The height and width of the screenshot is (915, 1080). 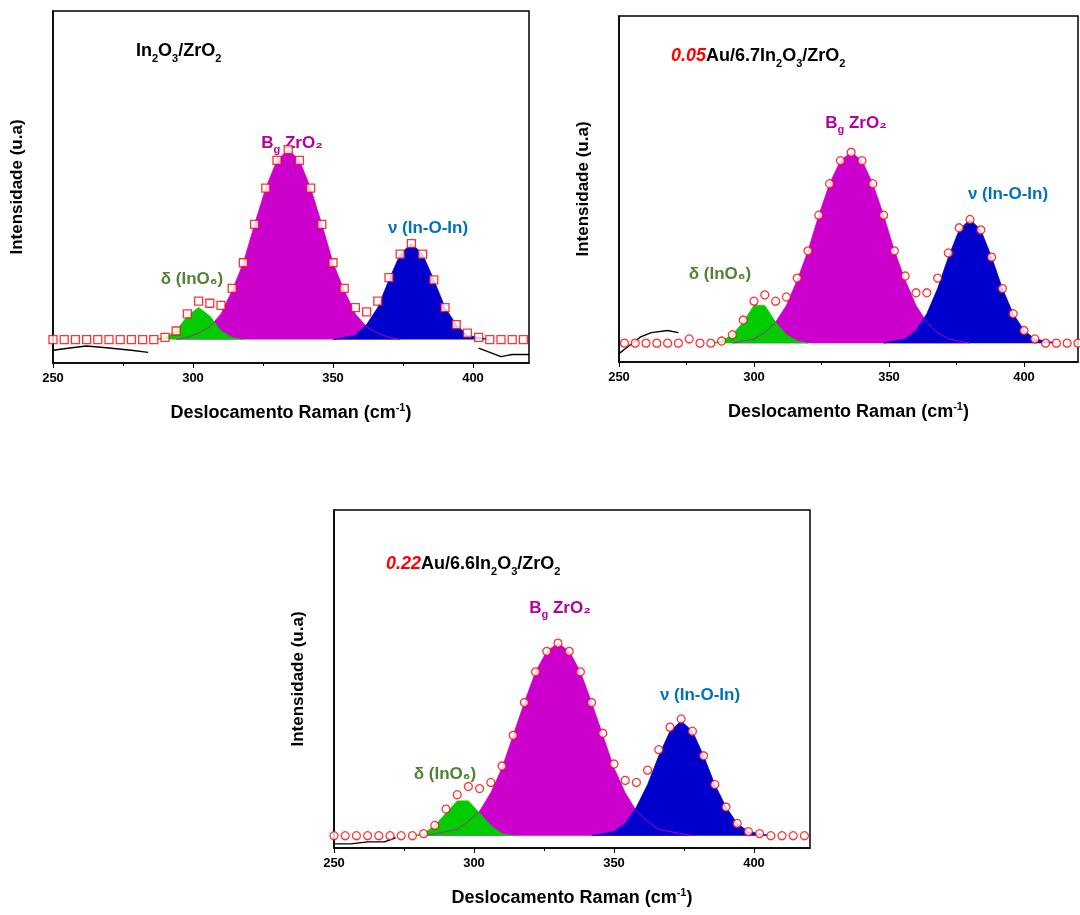 I want to click on x-tick-label: 250, so click(x=619, y=376).